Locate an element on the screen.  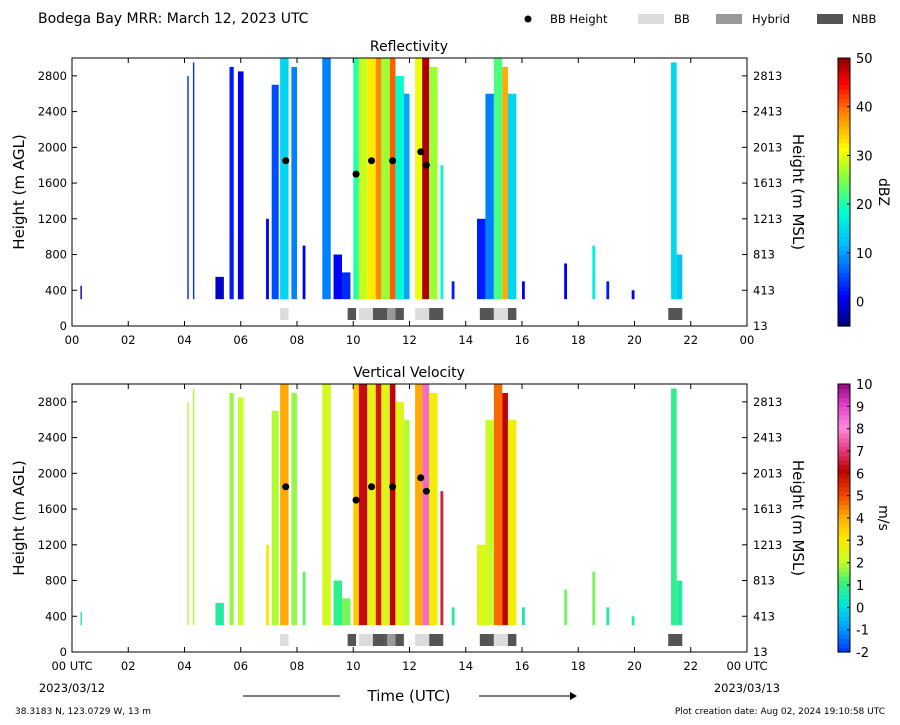
time-arrow-head is located at coordinates (573, 696).